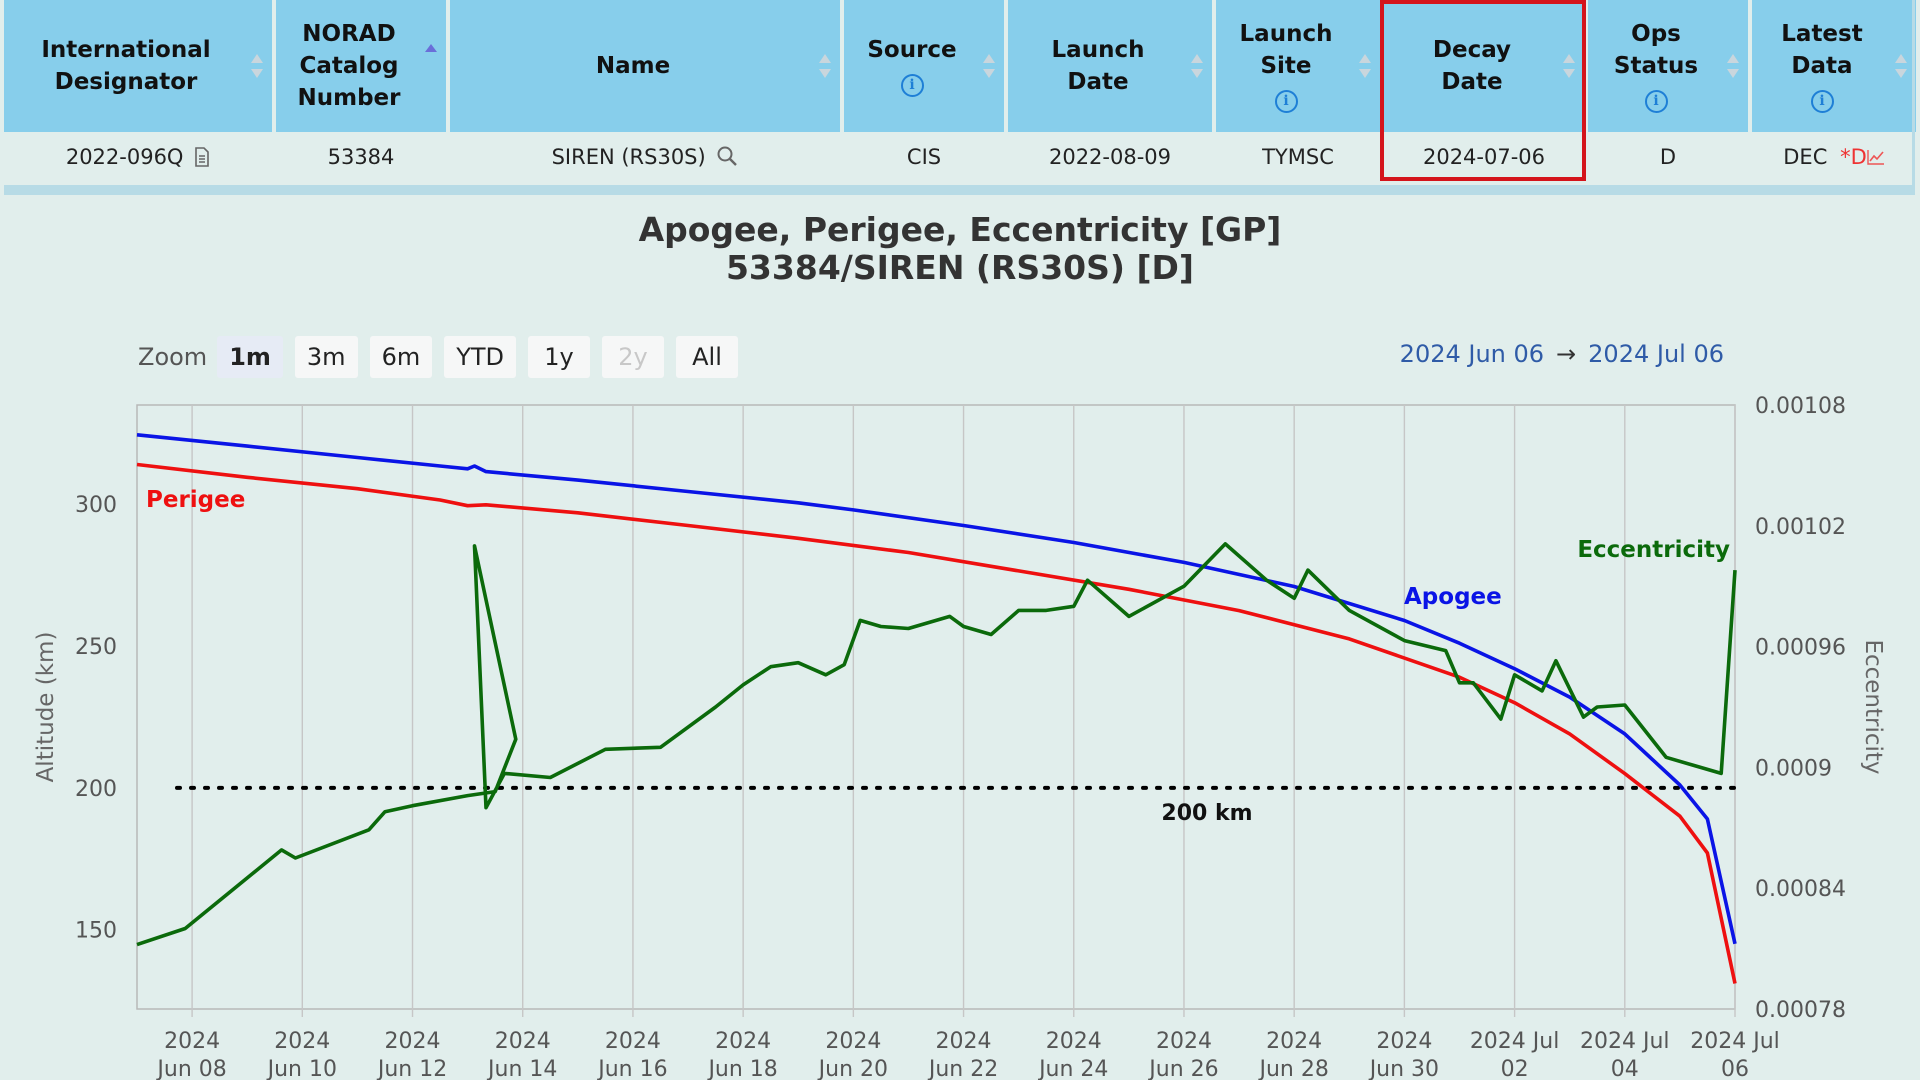 The width and height of the screenshot is (1920, 1080). I want to click on y-axis-label: Altitude (km), so click(46, 707).